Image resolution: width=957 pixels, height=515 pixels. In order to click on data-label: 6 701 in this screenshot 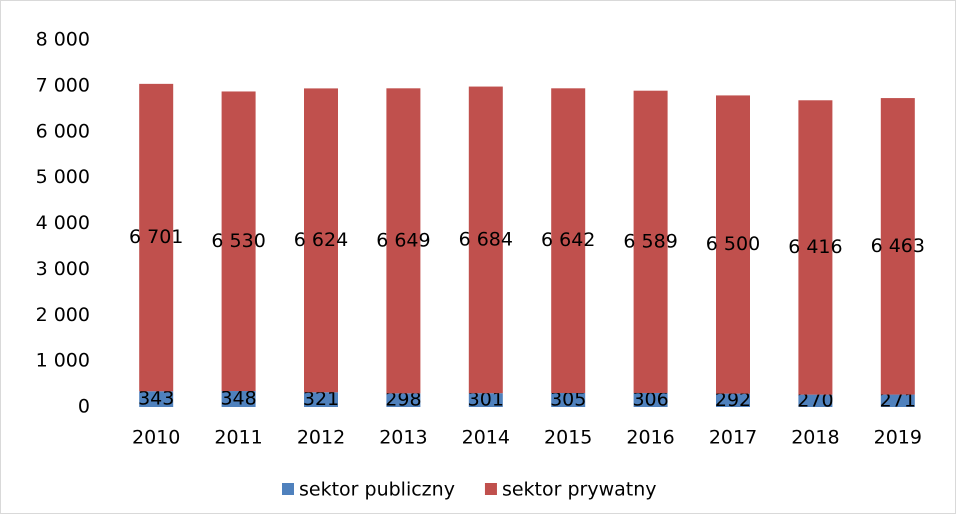, I will do `click(156, 237)`.